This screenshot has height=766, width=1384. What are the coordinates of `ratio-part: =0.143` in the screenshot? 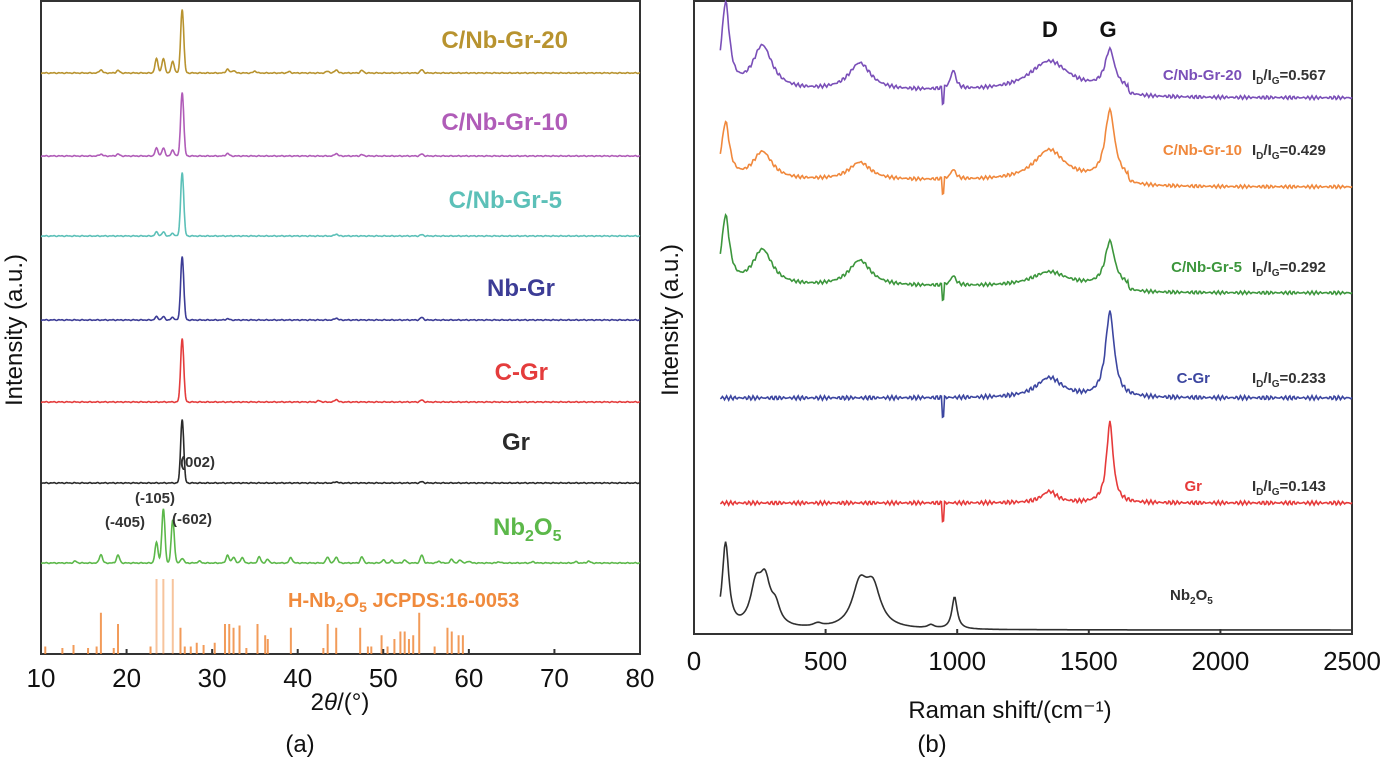 It's located at (1303, 486).